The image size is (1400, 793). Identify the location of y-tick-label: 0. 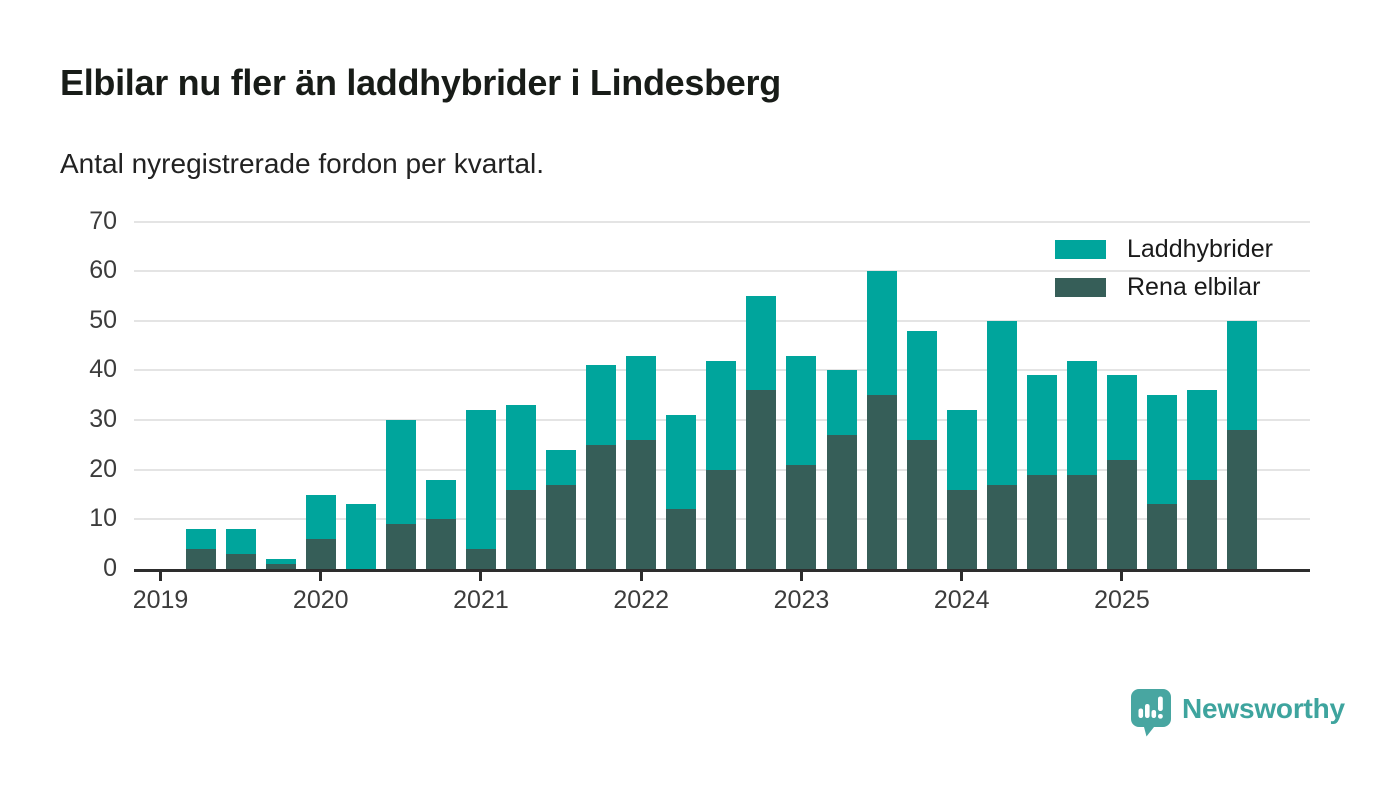
(110, 568).